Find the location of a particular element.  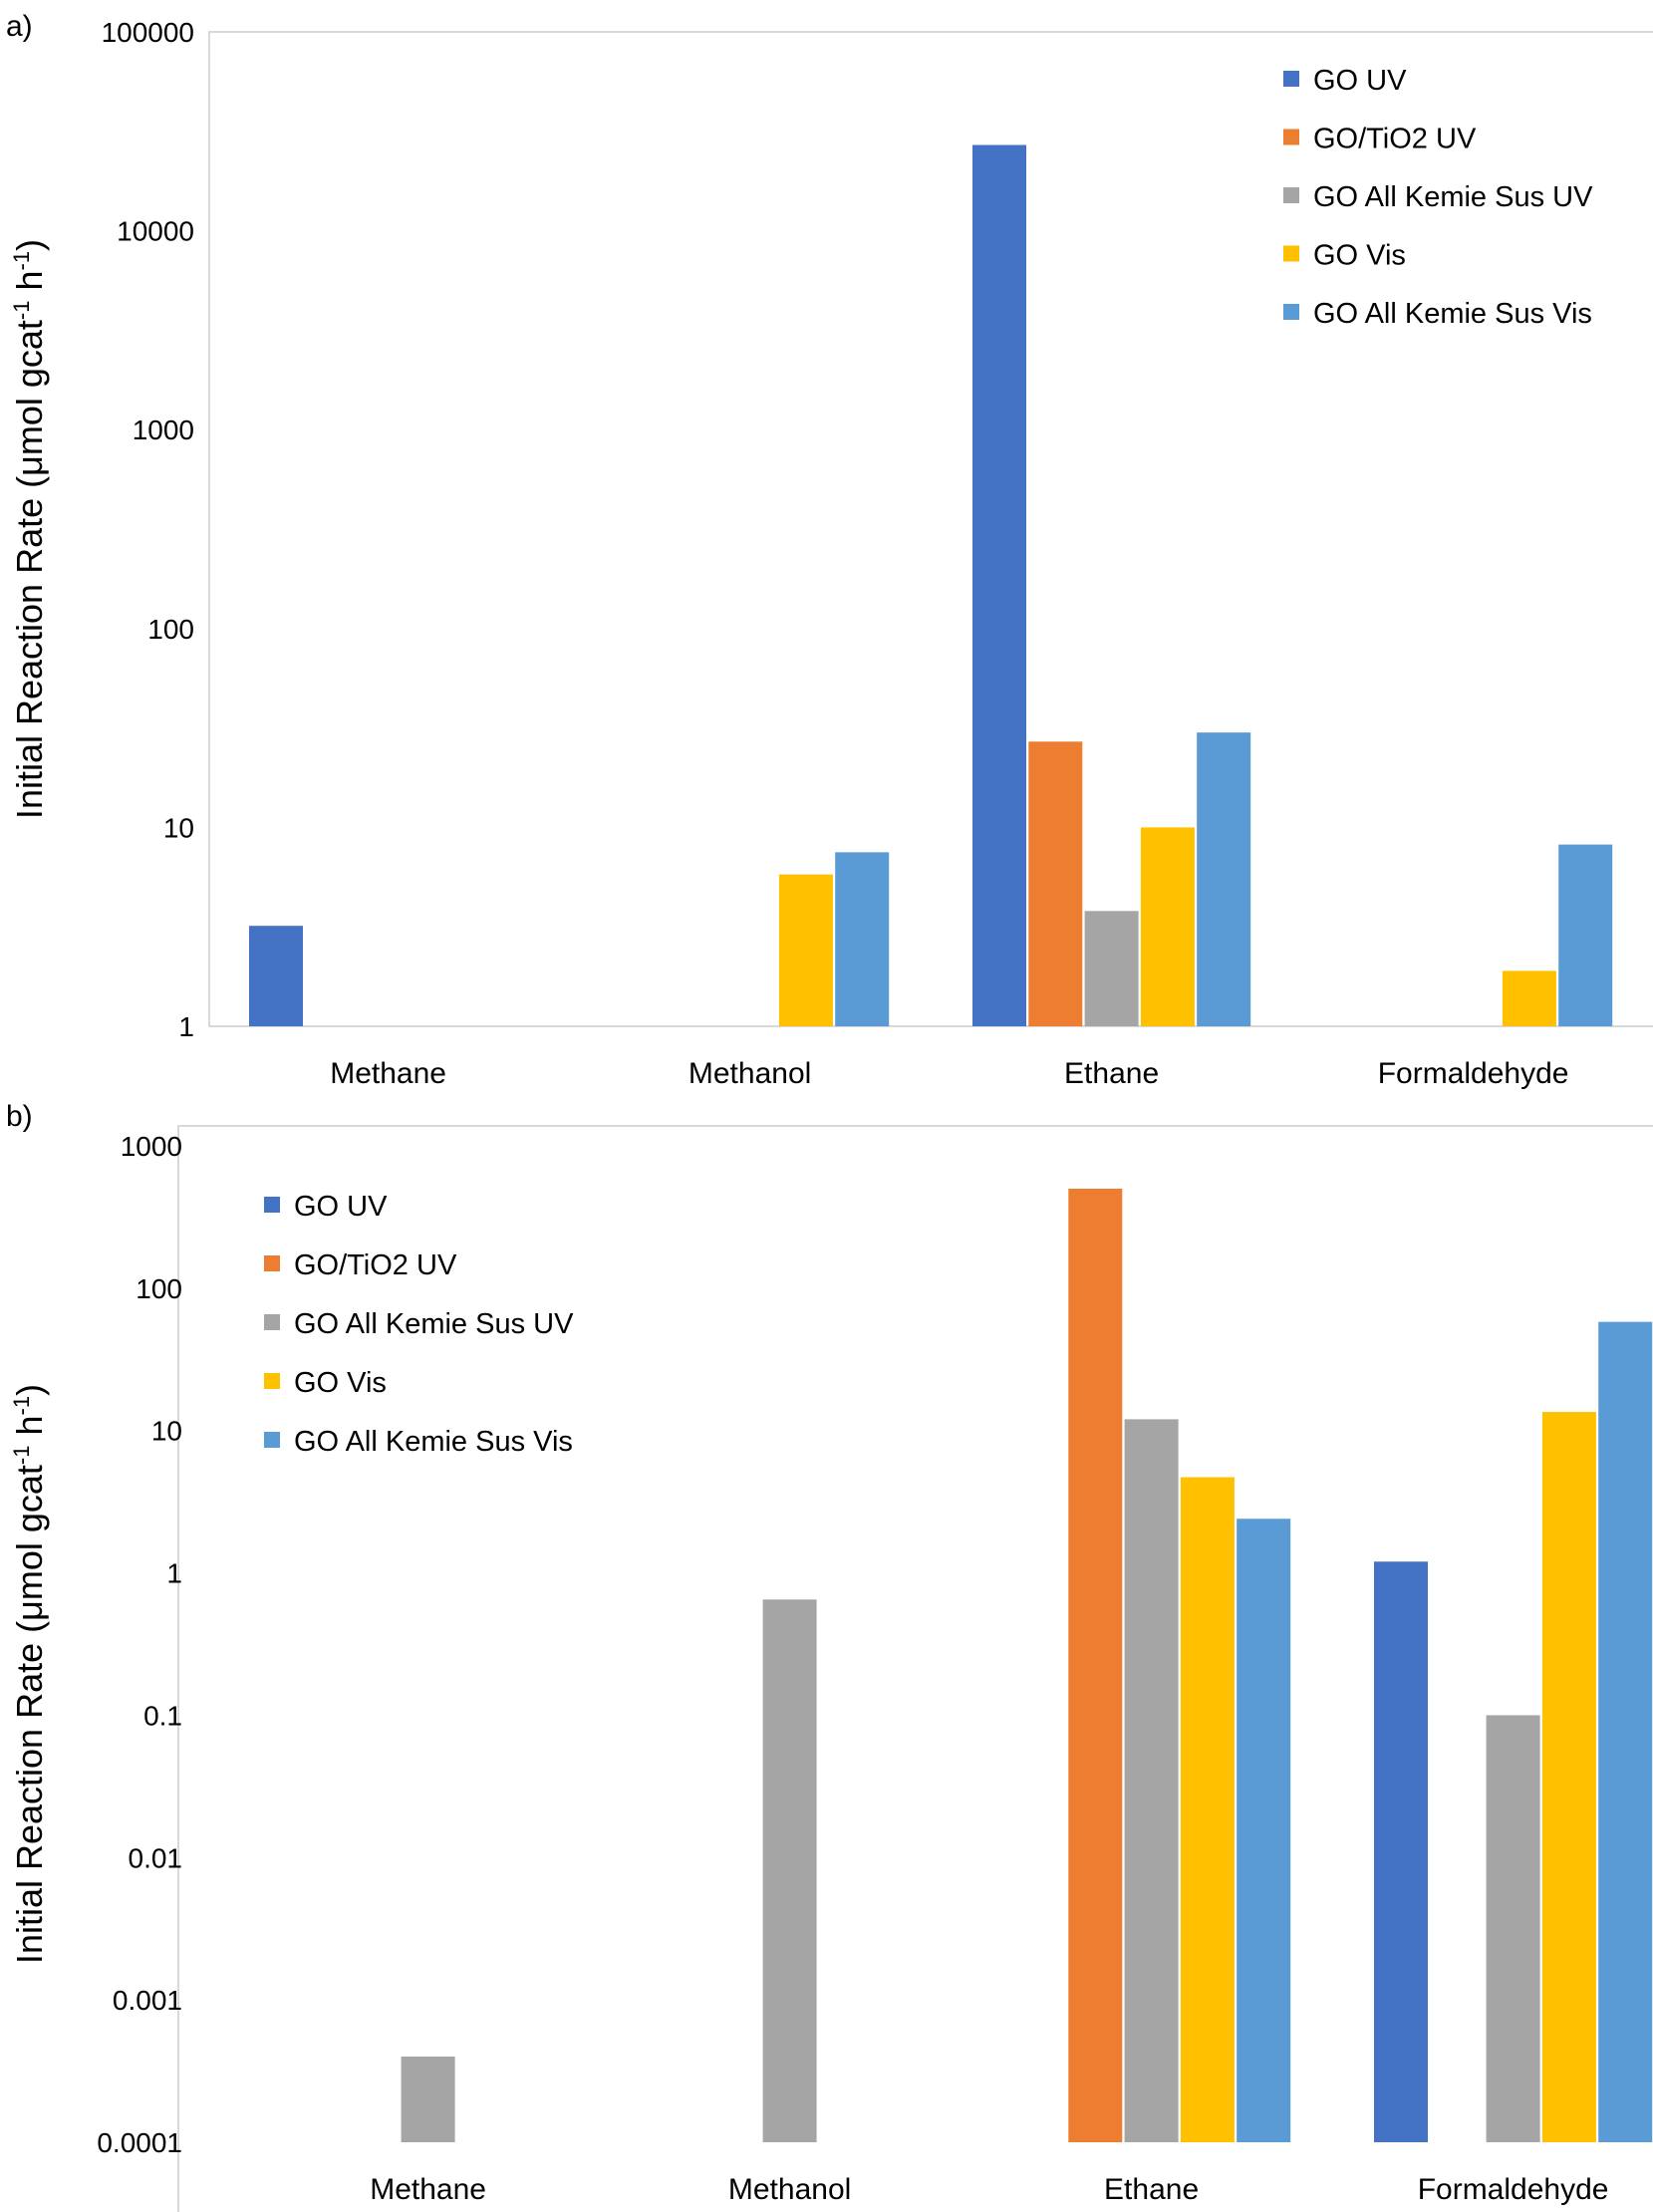

panel-a-y-axis-label: Initial Reaction Rate (μmol gcat-1 h-1) is located at coordinates (29, 529).